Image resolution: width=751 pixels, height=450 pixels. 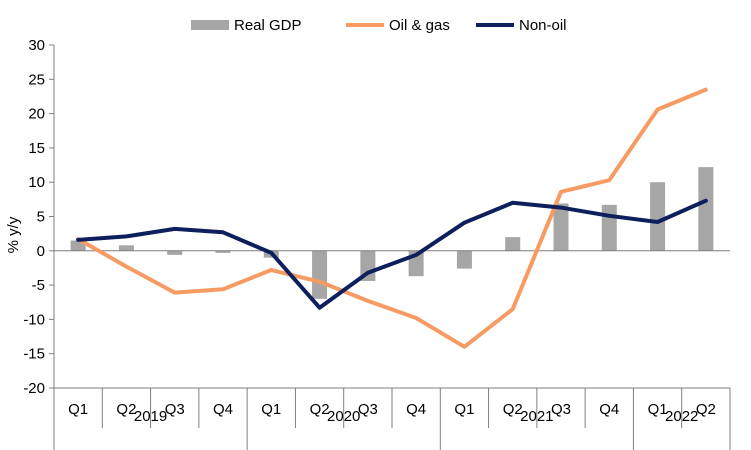 I want to click on y-tick-label: -20, so click(x=34, y=388).